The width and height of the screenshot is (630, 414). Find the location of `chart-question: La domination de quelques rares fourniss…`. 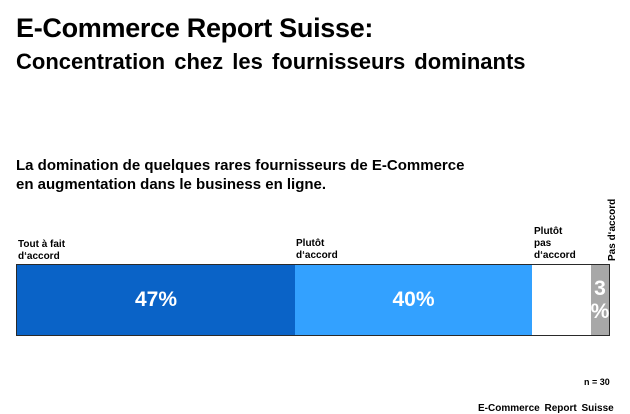

chart-question: La domination de quelques rares fourniss… is located at coordinates (240, 175).